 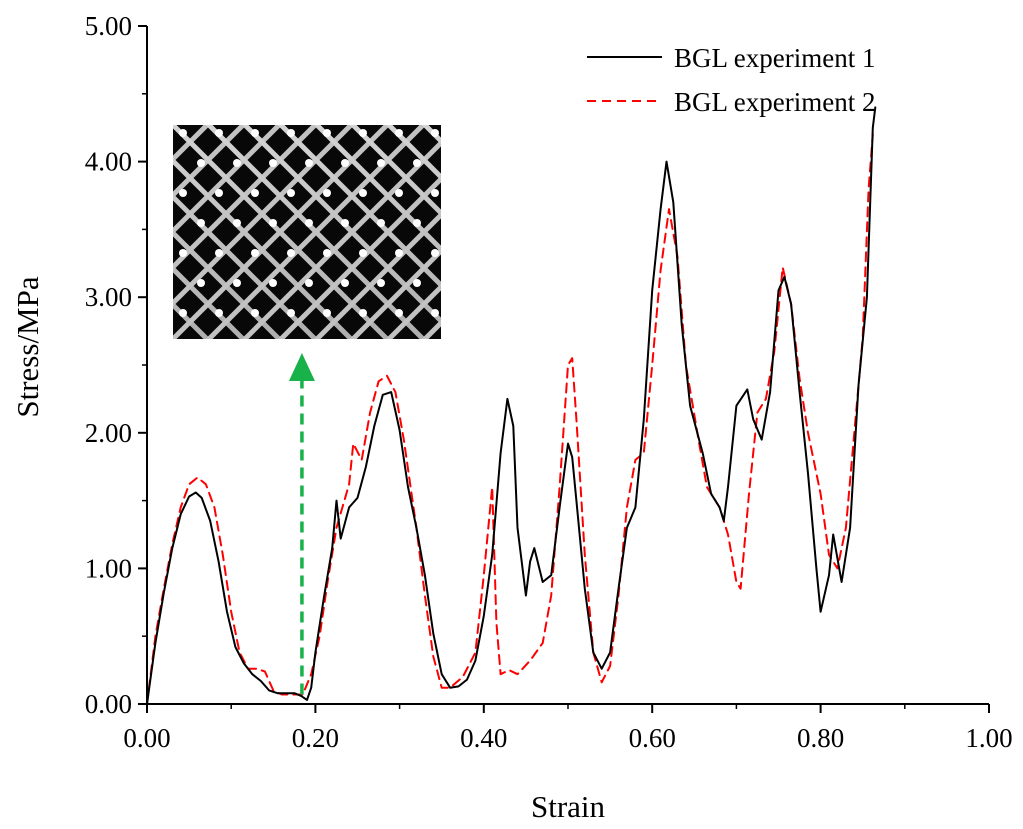 I want to click on legend-label-series-1: BGL experiment 1, so click(x=774, y=58).